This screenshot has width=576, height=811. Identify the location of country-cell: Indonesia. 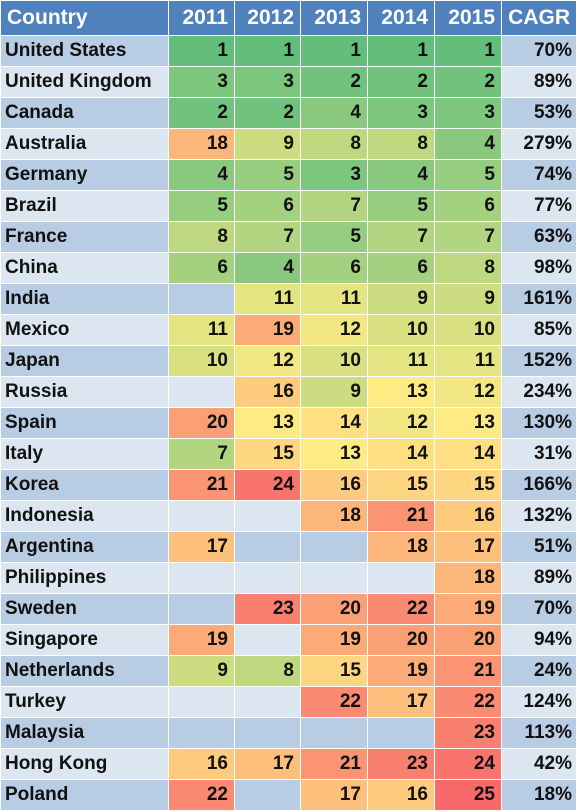
(85, 516).